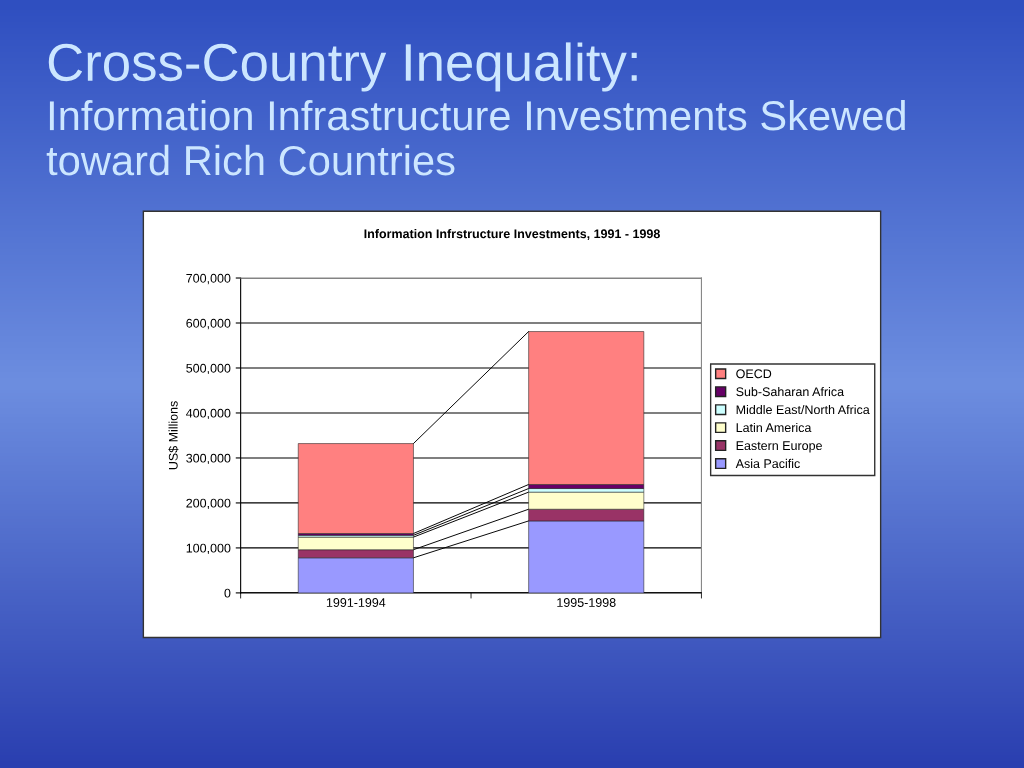 The height and width of the screenshot is (768, 1024). What do you see at coordinates (475, 137) in the screenshot?
I see `chart-subtitle: Information Infrastructure Investments Skewed toward Rich Countries` at bounding box center [475, 137].